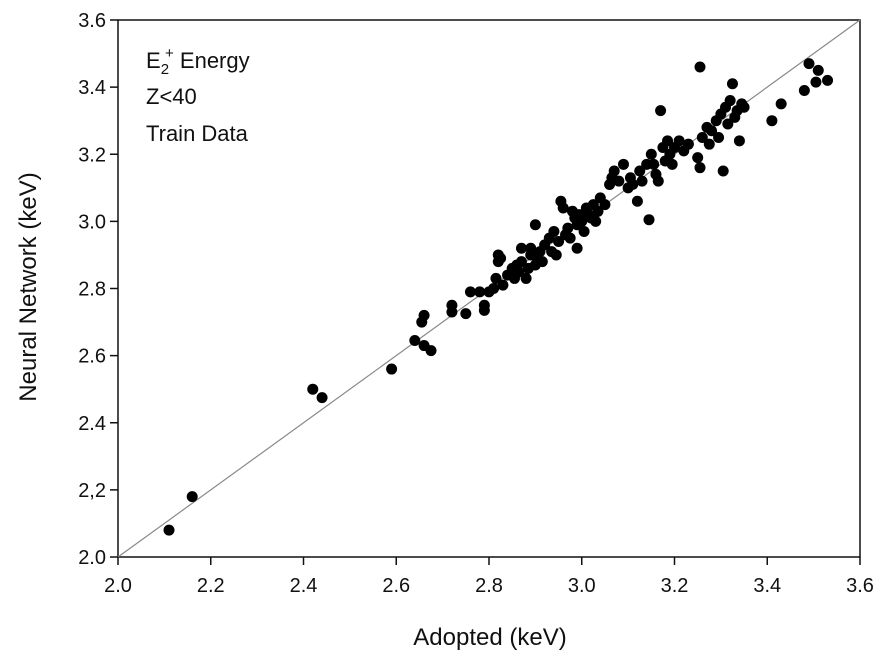 The width and height of the screenshot is (883, 660). Describe the element at coordinates (92, 155) in the screenshot. I see `y-tick-label: 3.2` at that location.